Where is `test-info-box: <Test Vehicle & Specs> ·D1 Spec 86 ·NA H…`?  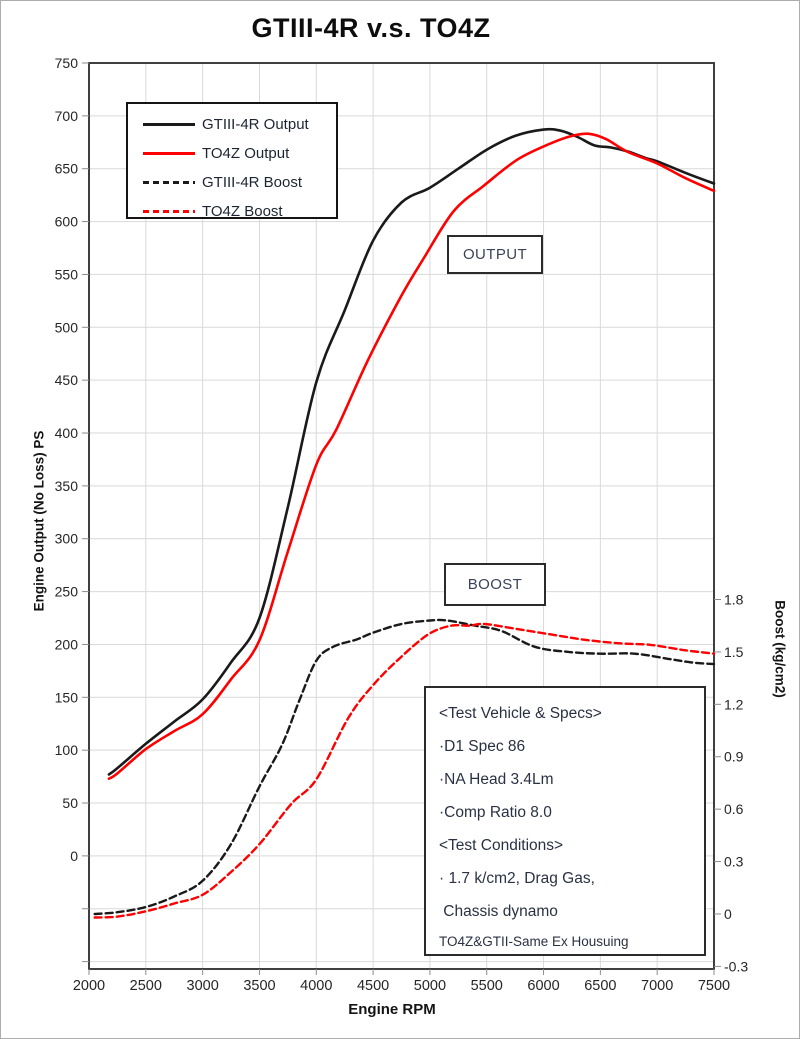 test-info-box: <Test Vehicle & Specs> ·D1 Spec 86 ·NA H… is located at coordinates (565, 821).